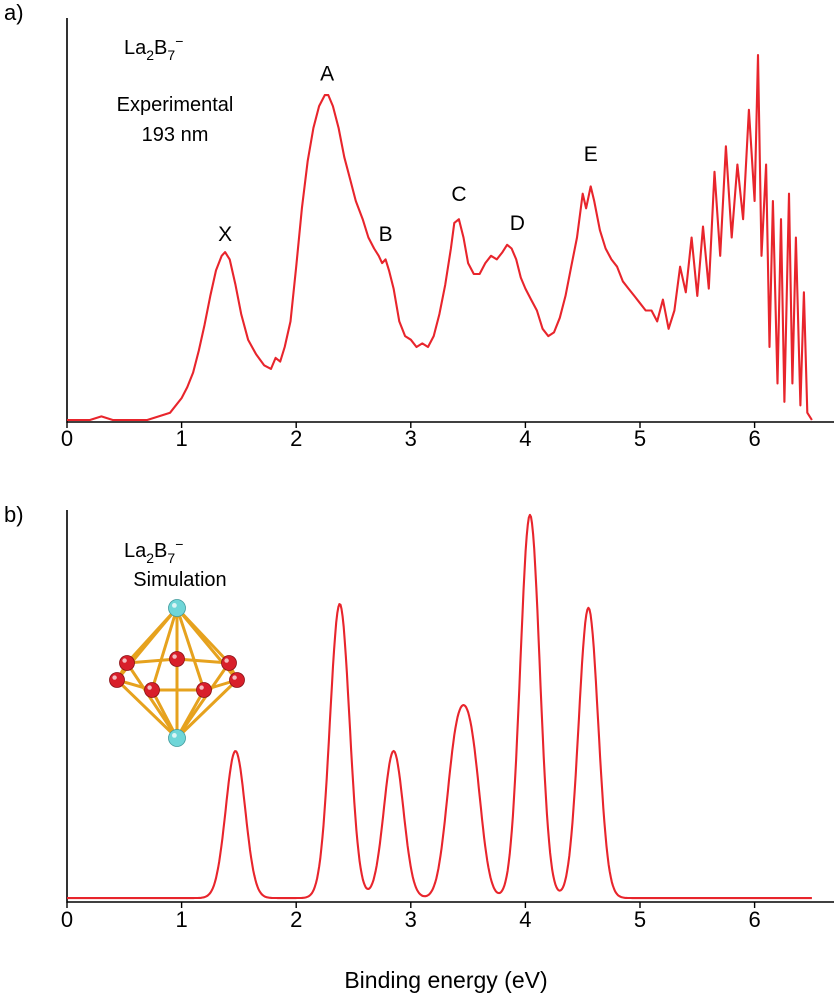 This screenshot has width=840, height=1001. Describe the element at coordinates (175, 105) in the screenshot. I see `panel-a-annotation-experimental: Experimental` at that location.